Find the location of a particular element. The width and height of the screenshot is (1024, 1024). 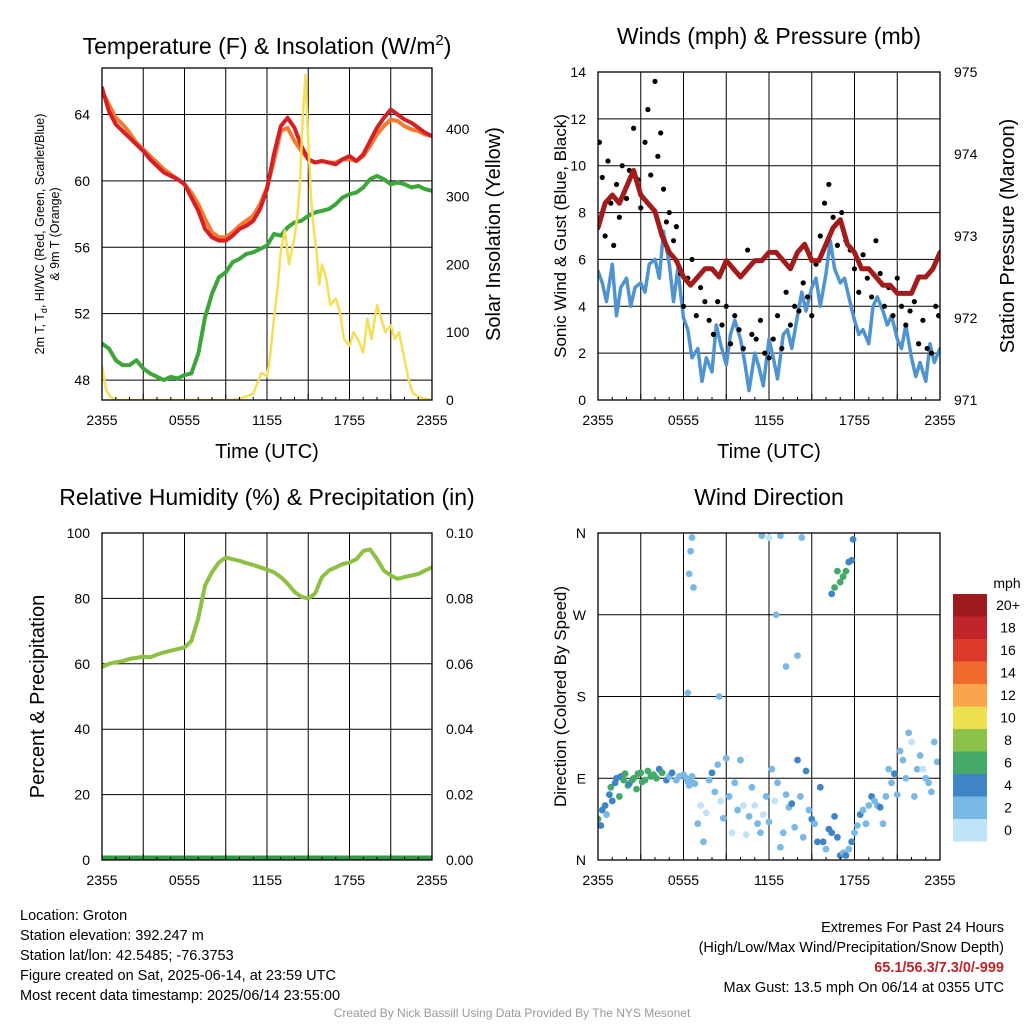

colorbar-label: 18 is located at coordinates (1008, 628).